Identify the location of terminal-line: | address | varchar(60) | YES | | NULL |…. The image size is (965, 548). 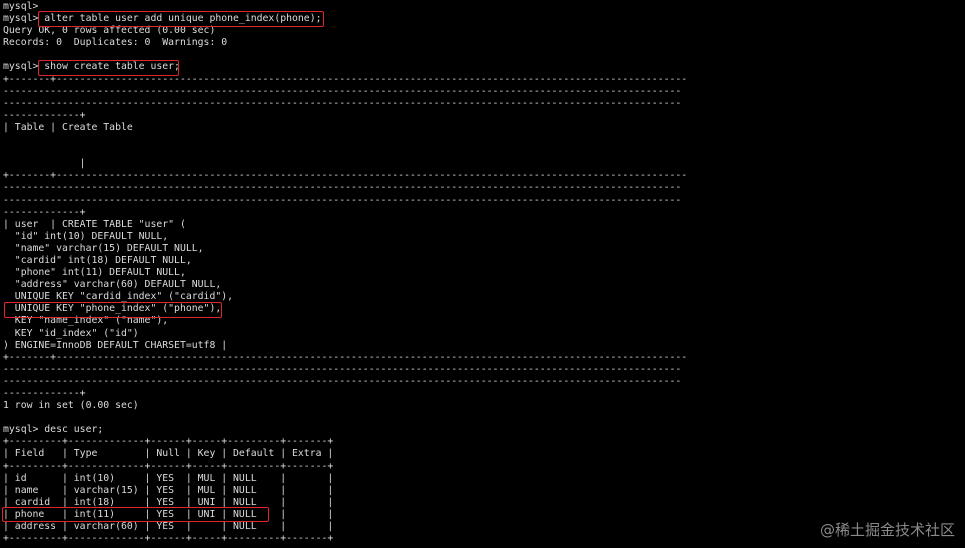
(168, 527).